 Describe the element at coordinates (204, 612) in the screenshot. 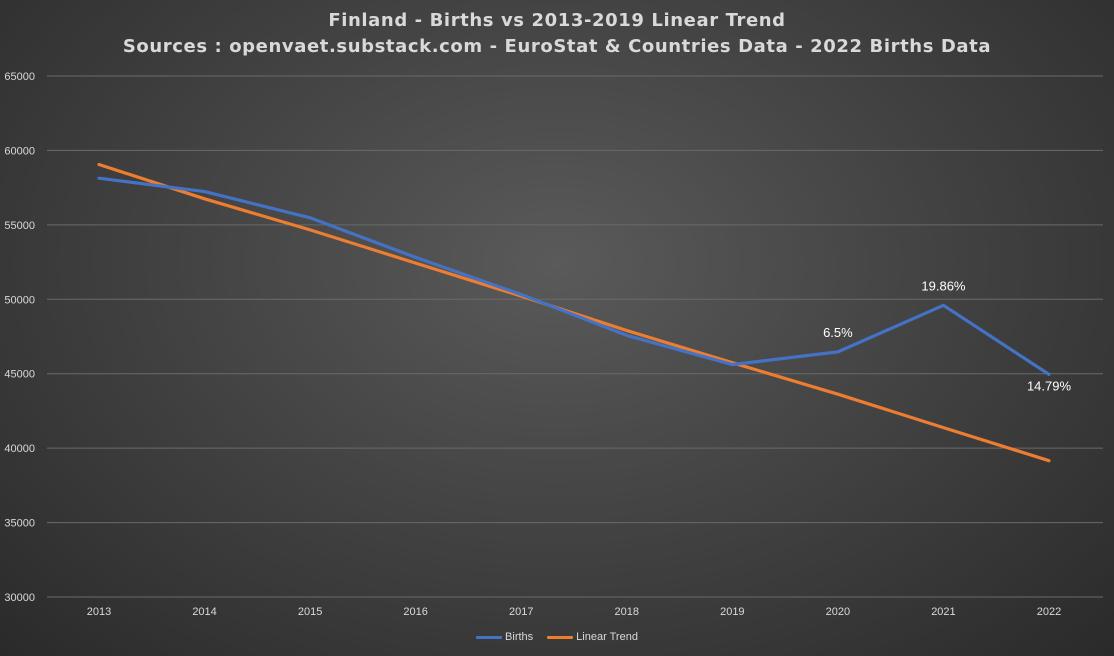

I see `x-tick-label: 2014` at that location.